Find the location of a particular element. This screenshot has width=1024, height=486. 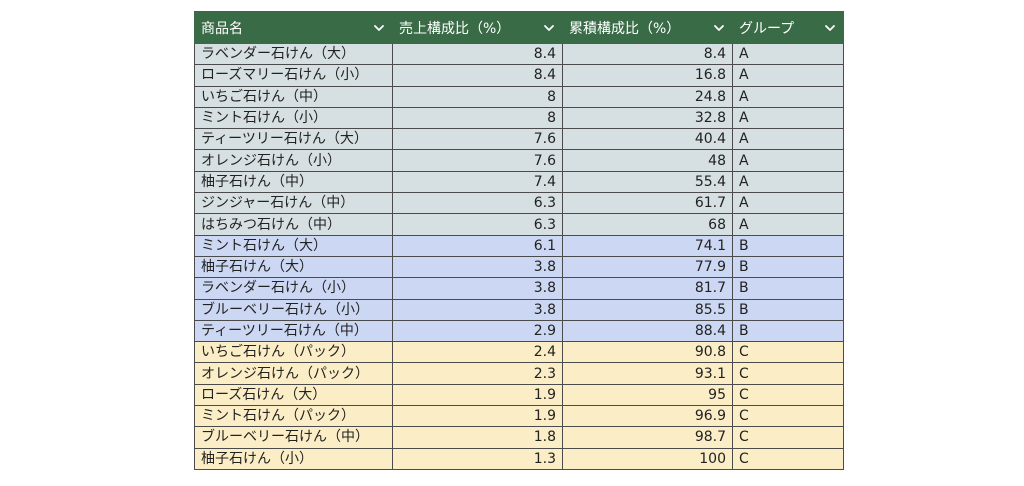

product-name-cell: ジンジャー石けん（中） is located at coordinates (293, 203).